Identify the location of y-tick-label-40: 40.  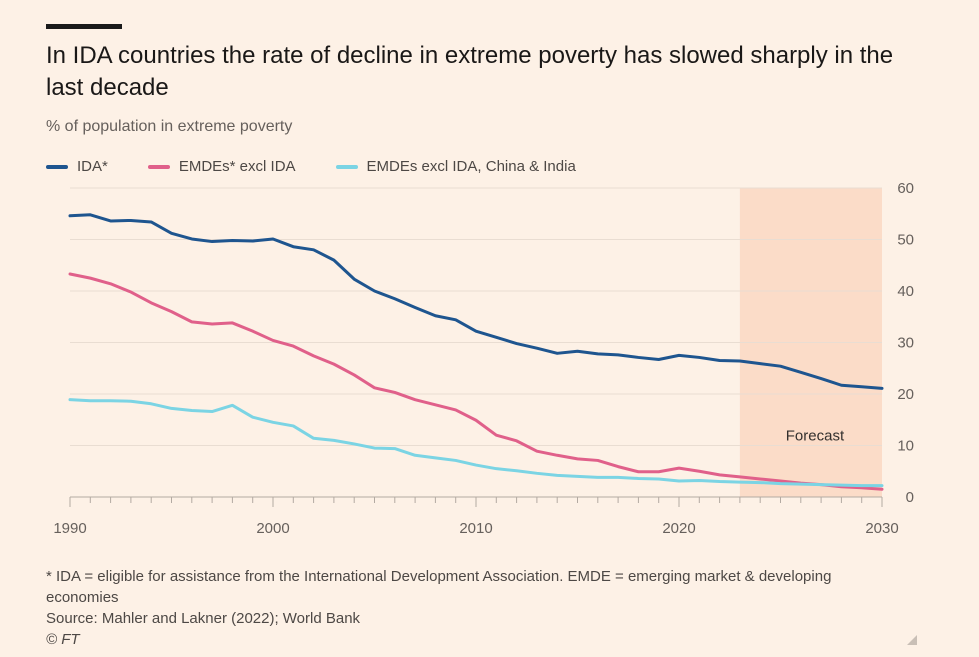
(905, 291).